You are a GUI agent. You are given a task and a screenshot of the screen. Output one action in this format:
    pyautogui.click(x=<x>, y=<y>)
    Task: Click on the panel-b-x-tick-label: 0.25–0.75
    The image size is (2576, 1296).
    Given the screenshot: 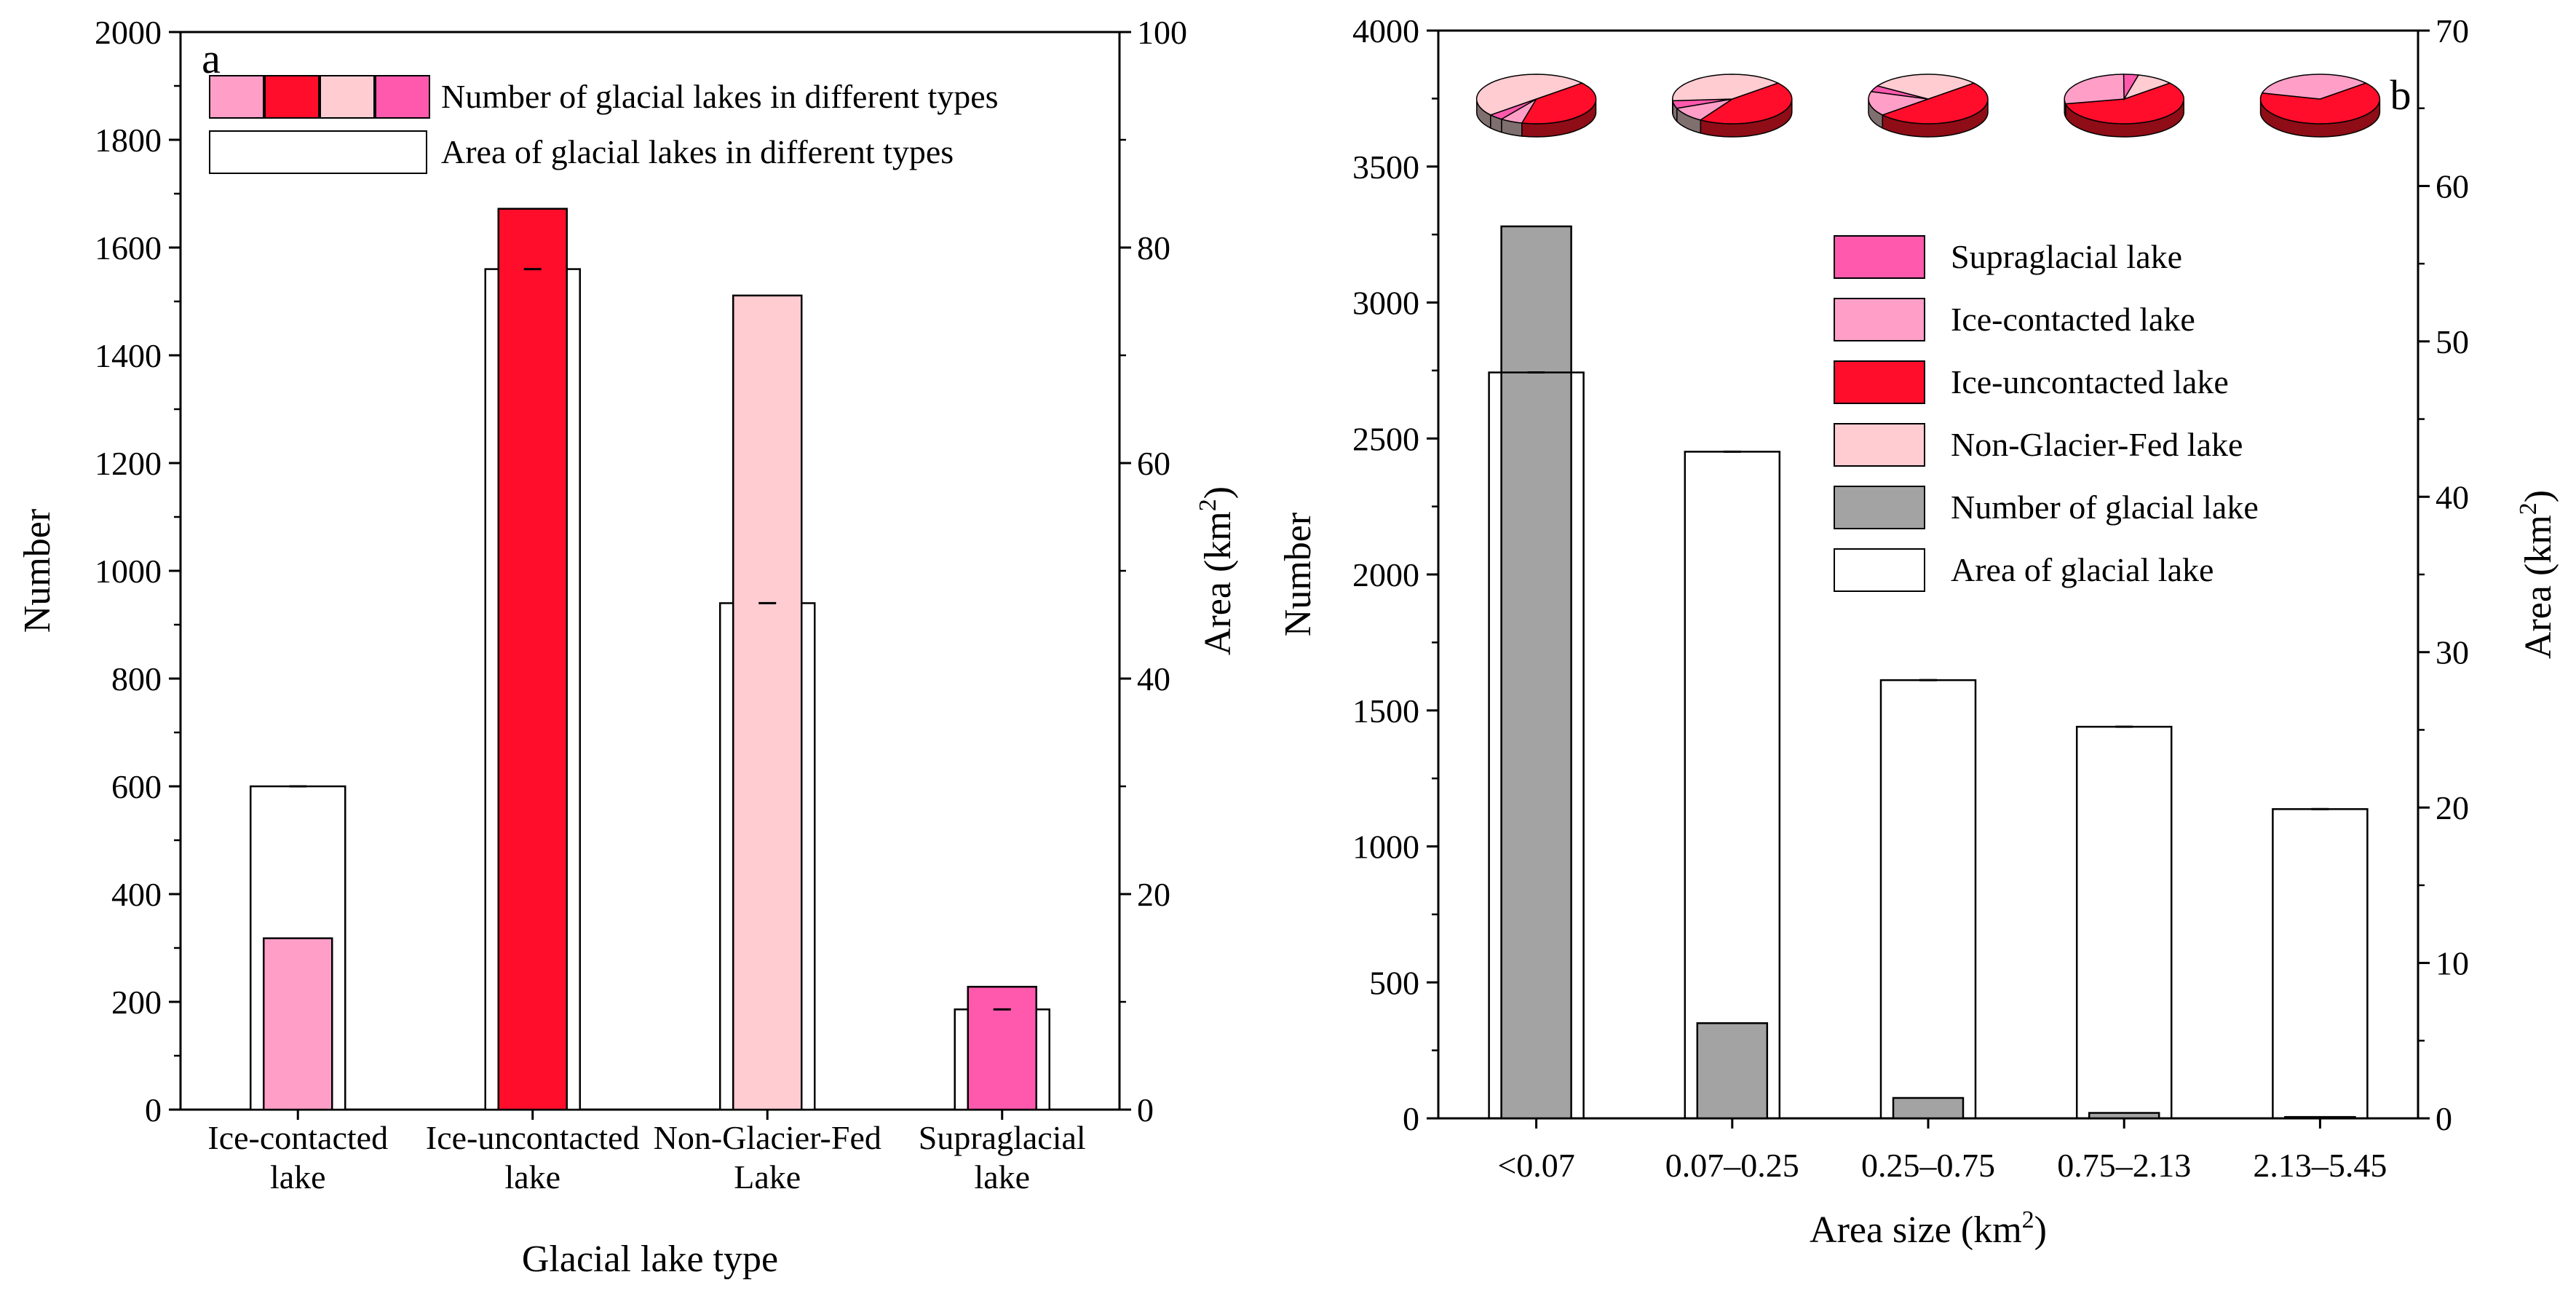 What is the action you would take?
    pyautogui.click(x=1928, y=1165)
    